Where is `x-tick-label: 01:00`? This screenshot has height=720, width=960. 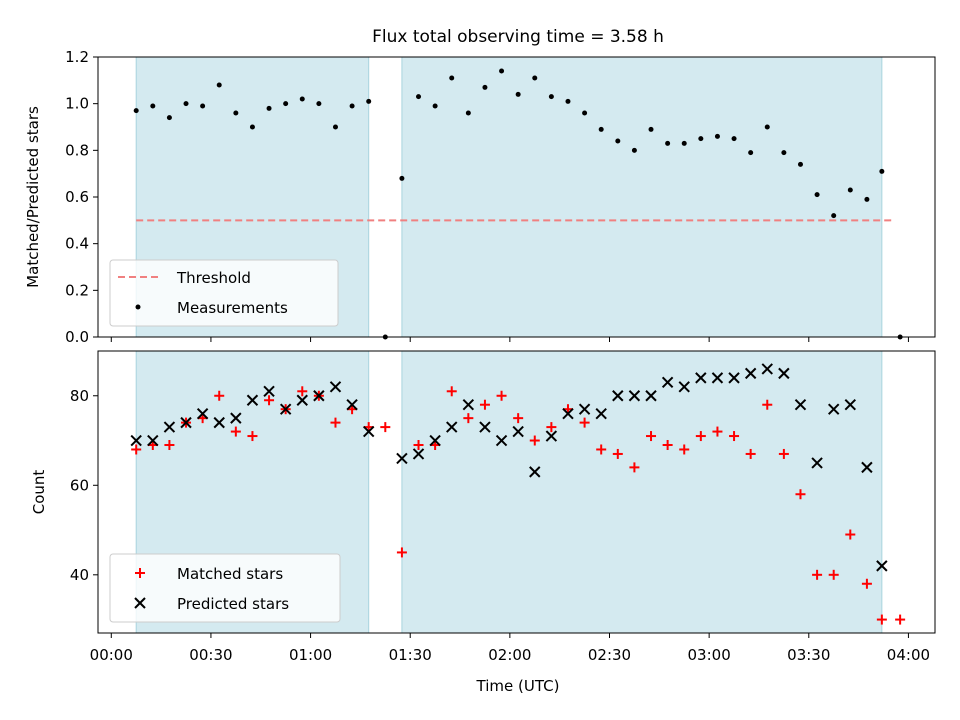
x-tick-label: 01:00 is located at coordinates (310, 655).